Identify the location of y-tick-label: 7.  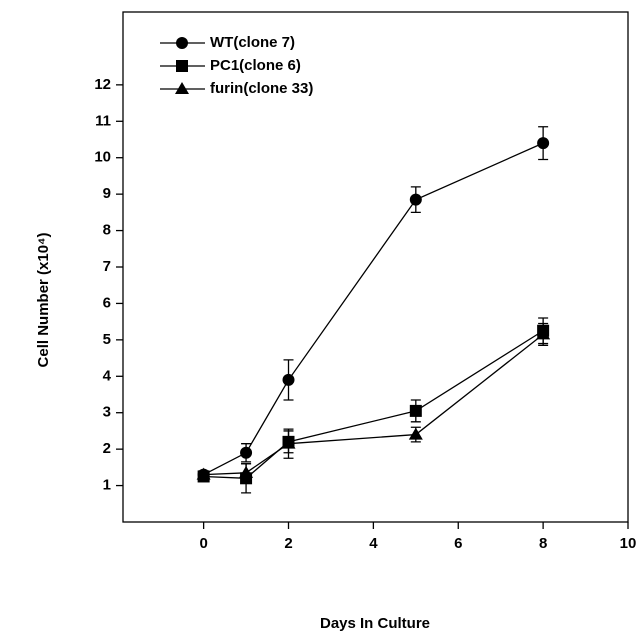
(107, 266).